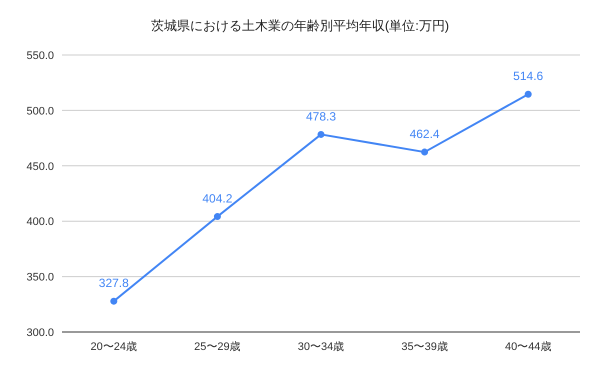  What do you see at coordinates (528, 346) in the screenshot?
I see `x-tick-label: 40〜44歳` at bounding box center [528, 346].